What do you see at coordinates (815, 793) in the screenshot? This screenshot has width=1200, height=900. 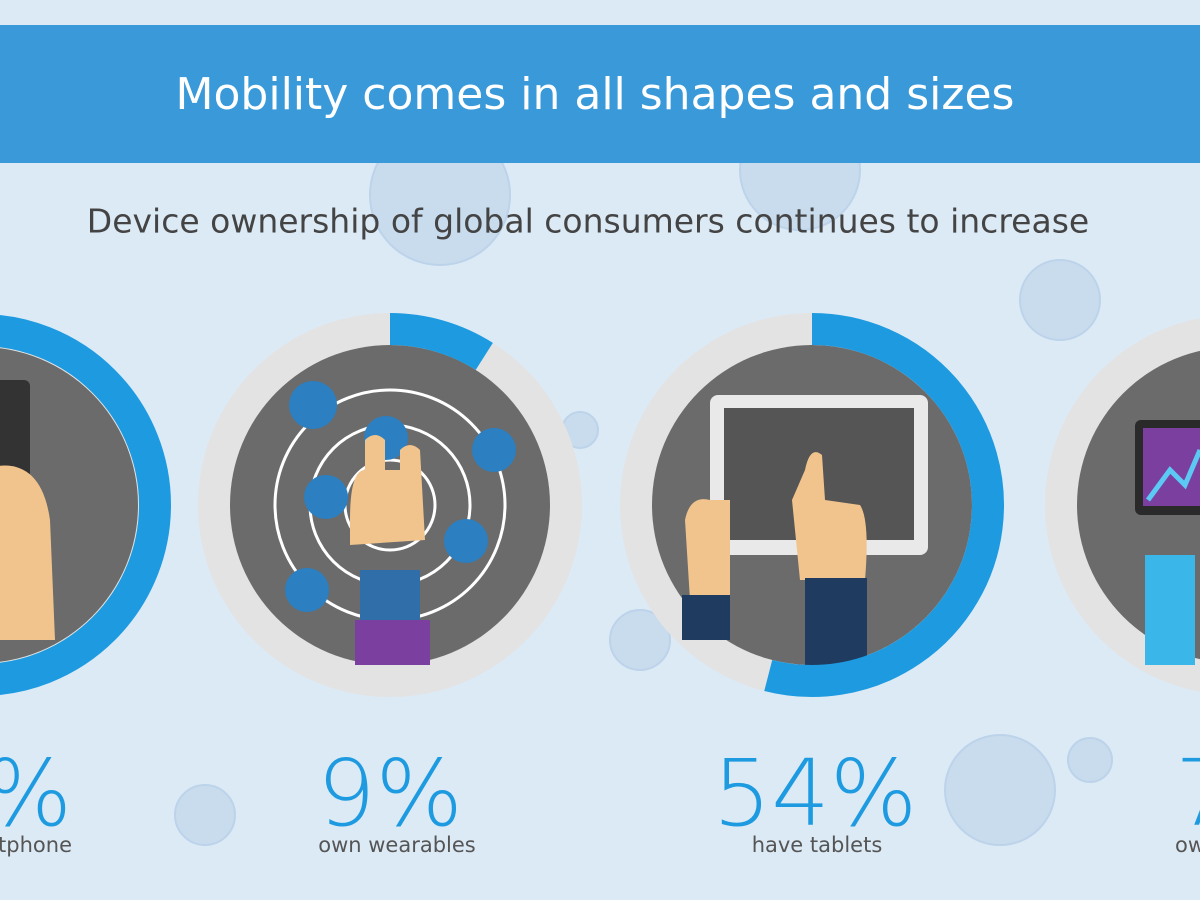 I see `percent-label: 54%` at bounding box center [815, 793].